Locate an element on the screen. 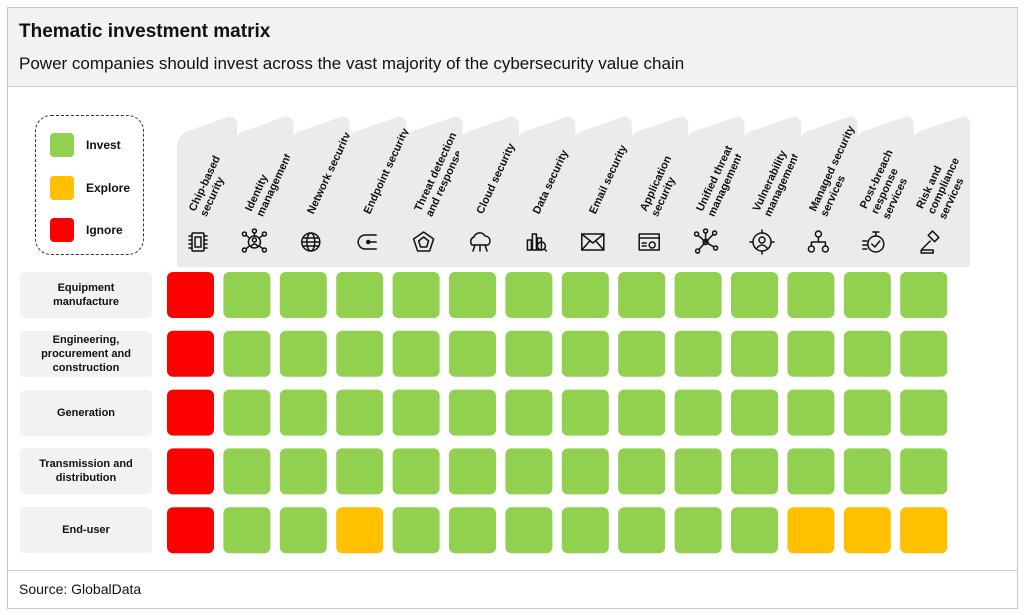  row-header-2: Engineering, procurement and construction is located at coordinates (86, 353).